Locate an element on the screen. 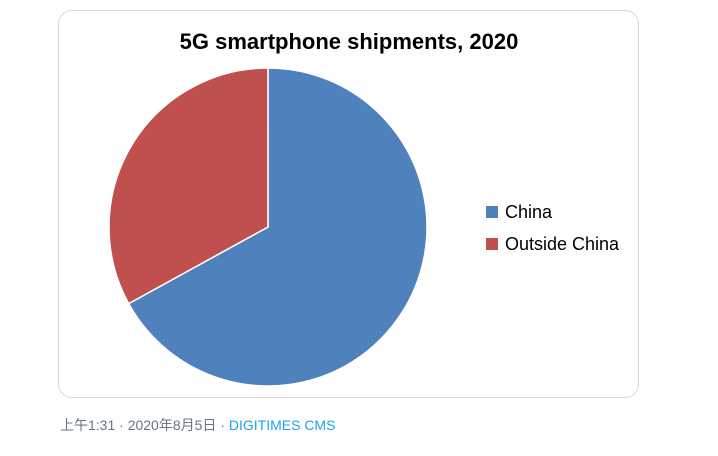 Image resolution: width=718 pixels, height=456 pixels. pie-slice-outside-china is located at coordinates (188, 186).